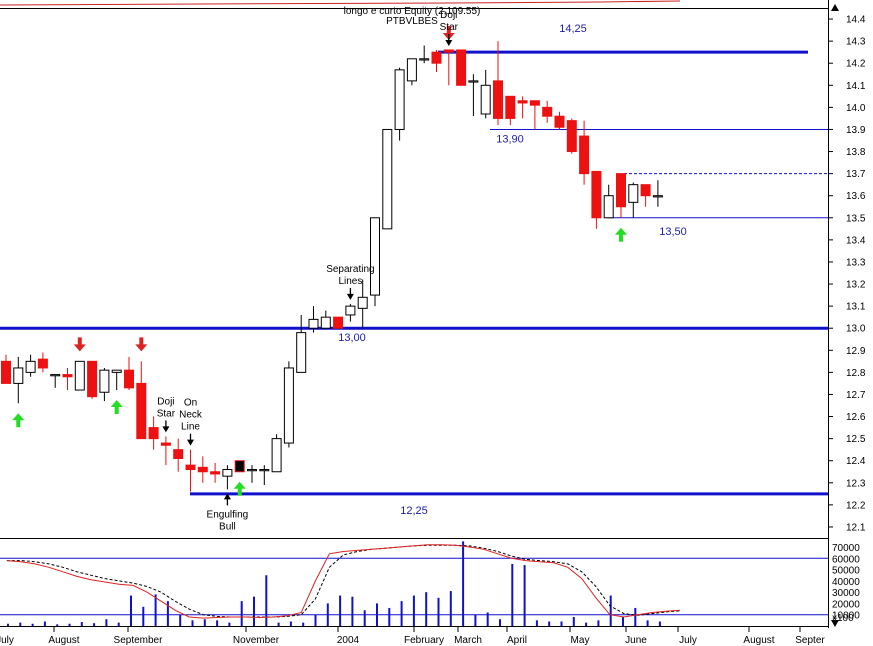  I want to click on volume-tick-label: 10000, so click(846, 616).